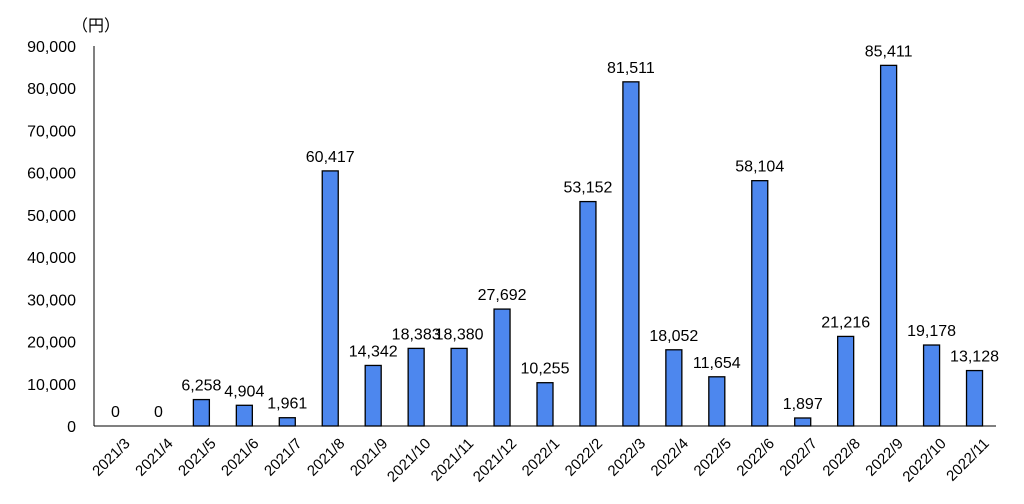 The height and width of the screenshot is (504, 1024). Describe the element at coordinates (545, 369) in the screenshot. I see `data-label: 10,255` at that location.